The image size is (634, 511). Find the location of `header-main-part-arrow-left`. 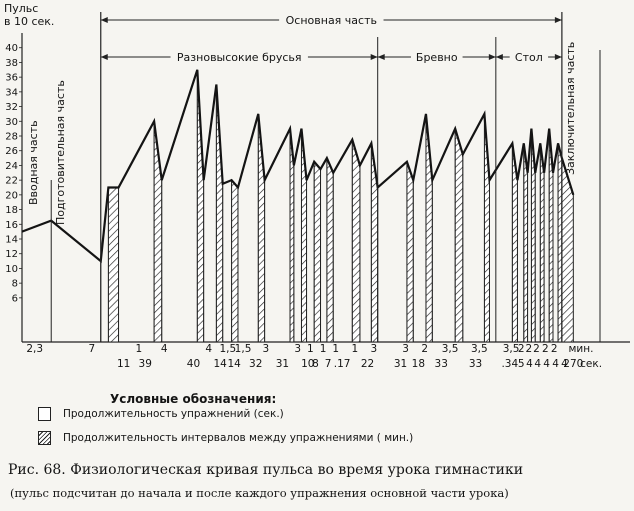

header-main-part-arrow-left is located at coordinates (104, 20).